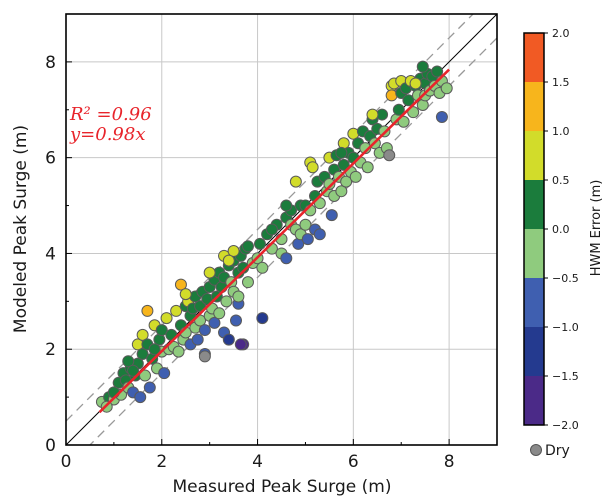  I want to click on colorbar-tick-label: −0.5, so click(565, 278).